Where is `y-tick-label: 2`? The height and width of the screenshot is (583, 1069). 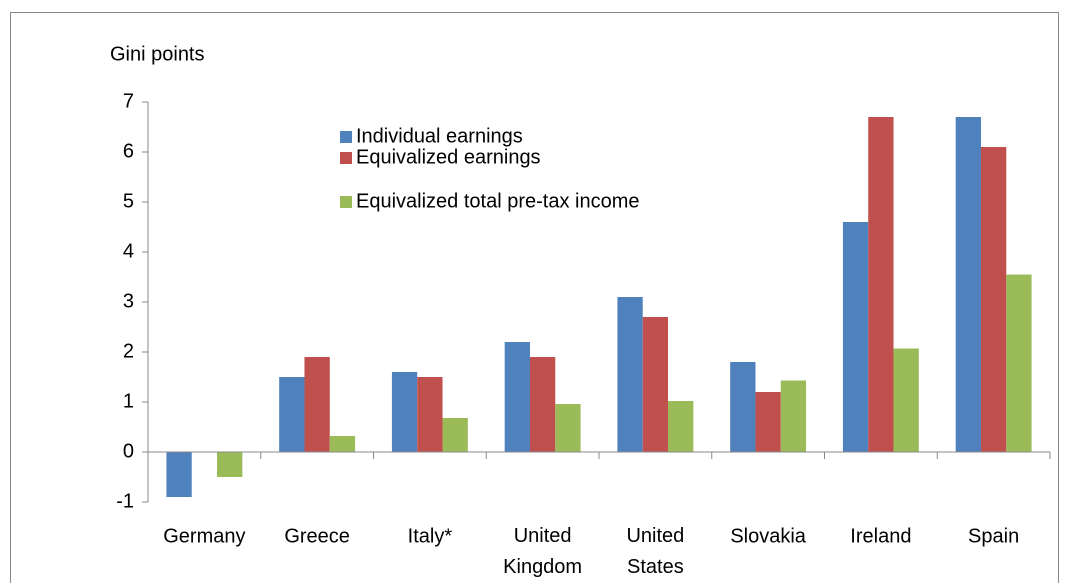
y-tick-label: 2 is located at coordinates (128, 351).